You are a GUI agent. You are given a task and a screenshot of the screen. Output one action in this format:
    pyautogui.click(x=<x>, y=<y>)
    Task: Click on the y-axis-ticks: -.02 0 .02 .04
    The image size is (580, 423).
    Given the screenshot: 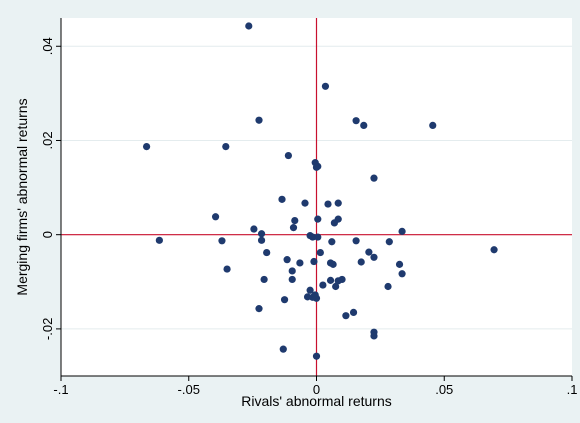 What is the action you would take?
    pyautogui.click(x=50, y=188)
    